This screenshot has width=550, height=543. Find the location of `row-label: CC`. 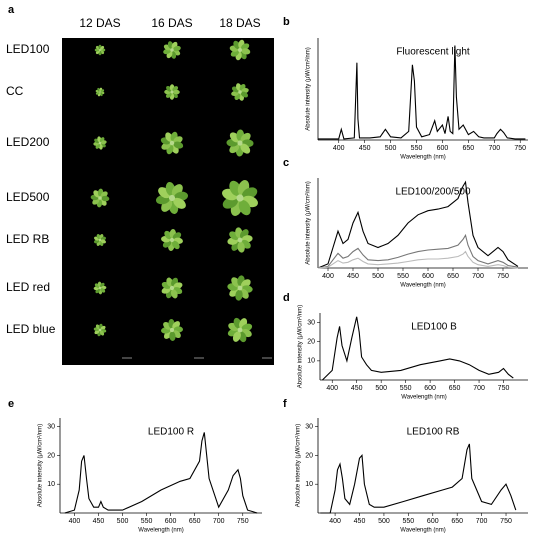

row-label: CC is located at coordinates (15, 91).